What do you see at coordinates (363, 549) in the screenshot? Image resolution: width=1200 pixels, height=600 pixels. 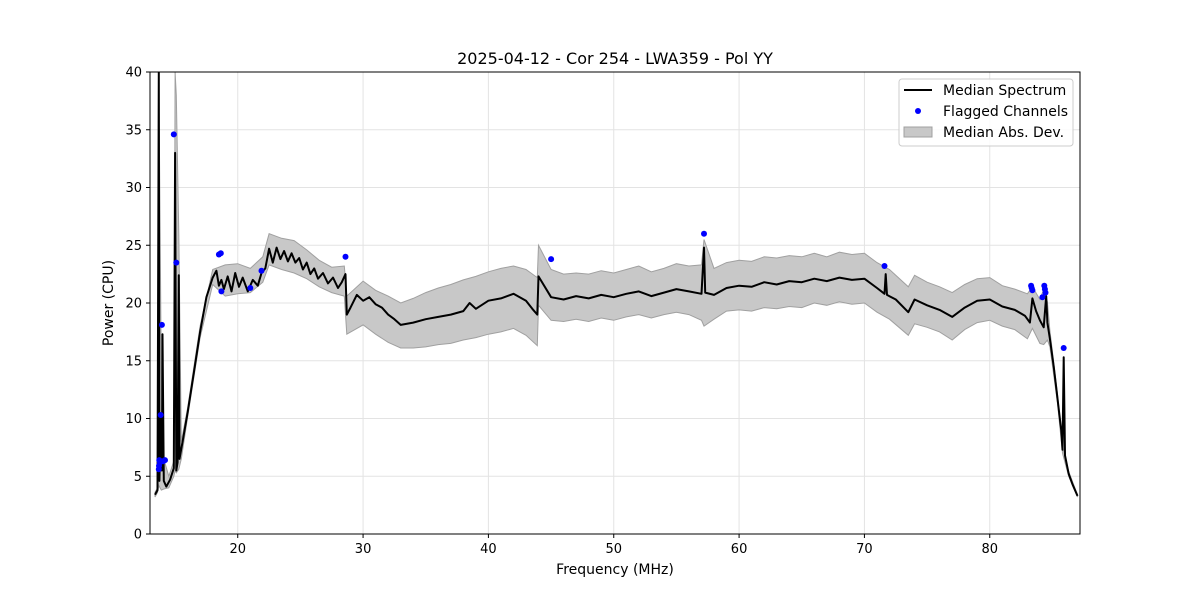 I see `x-tick-label: 30` at bounding box center [363, 549].